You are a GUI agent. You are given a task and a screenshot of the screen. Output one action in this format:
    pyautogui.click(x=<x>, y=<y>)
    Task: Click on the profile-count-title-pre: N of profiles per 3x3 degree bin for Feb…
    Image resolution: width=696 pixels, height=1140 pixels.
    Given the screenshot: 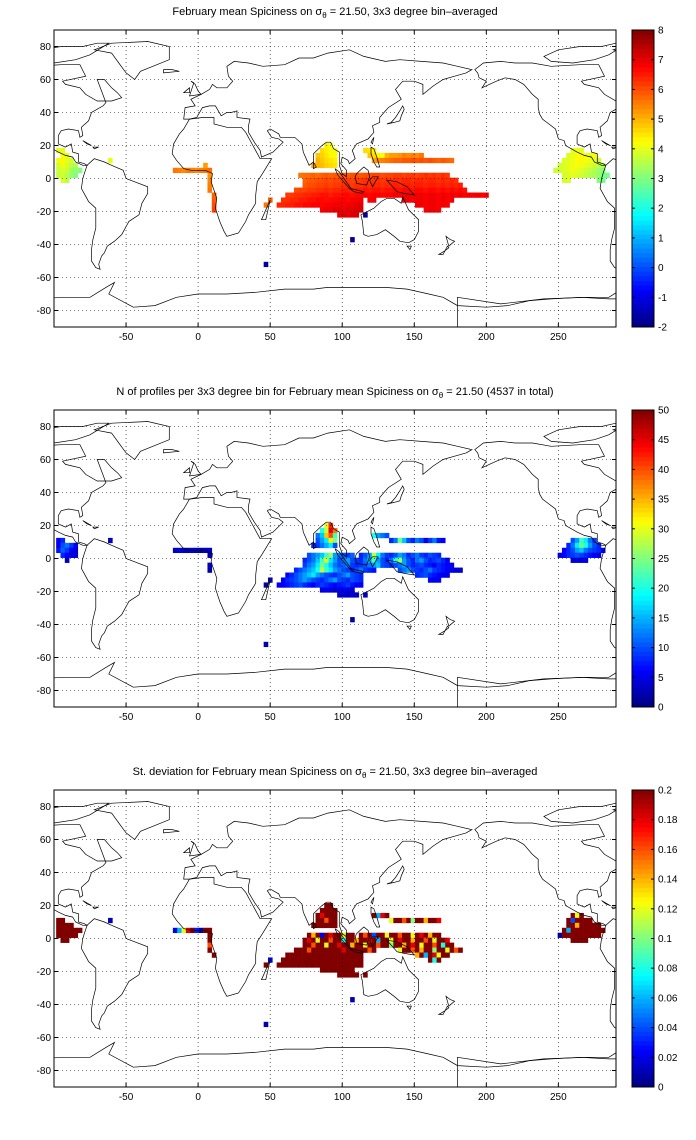 What is the action you would take?
    pyautogui.click(x=277, y=392)
    